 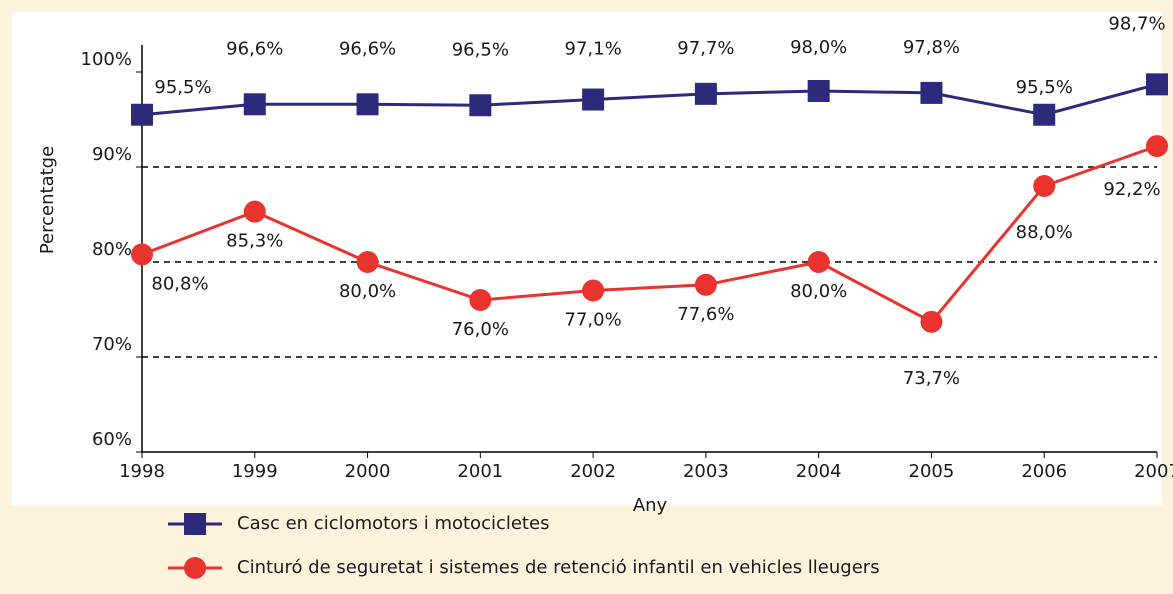 I want to click on data-label: 77,6%, so click(x=705, y=314).